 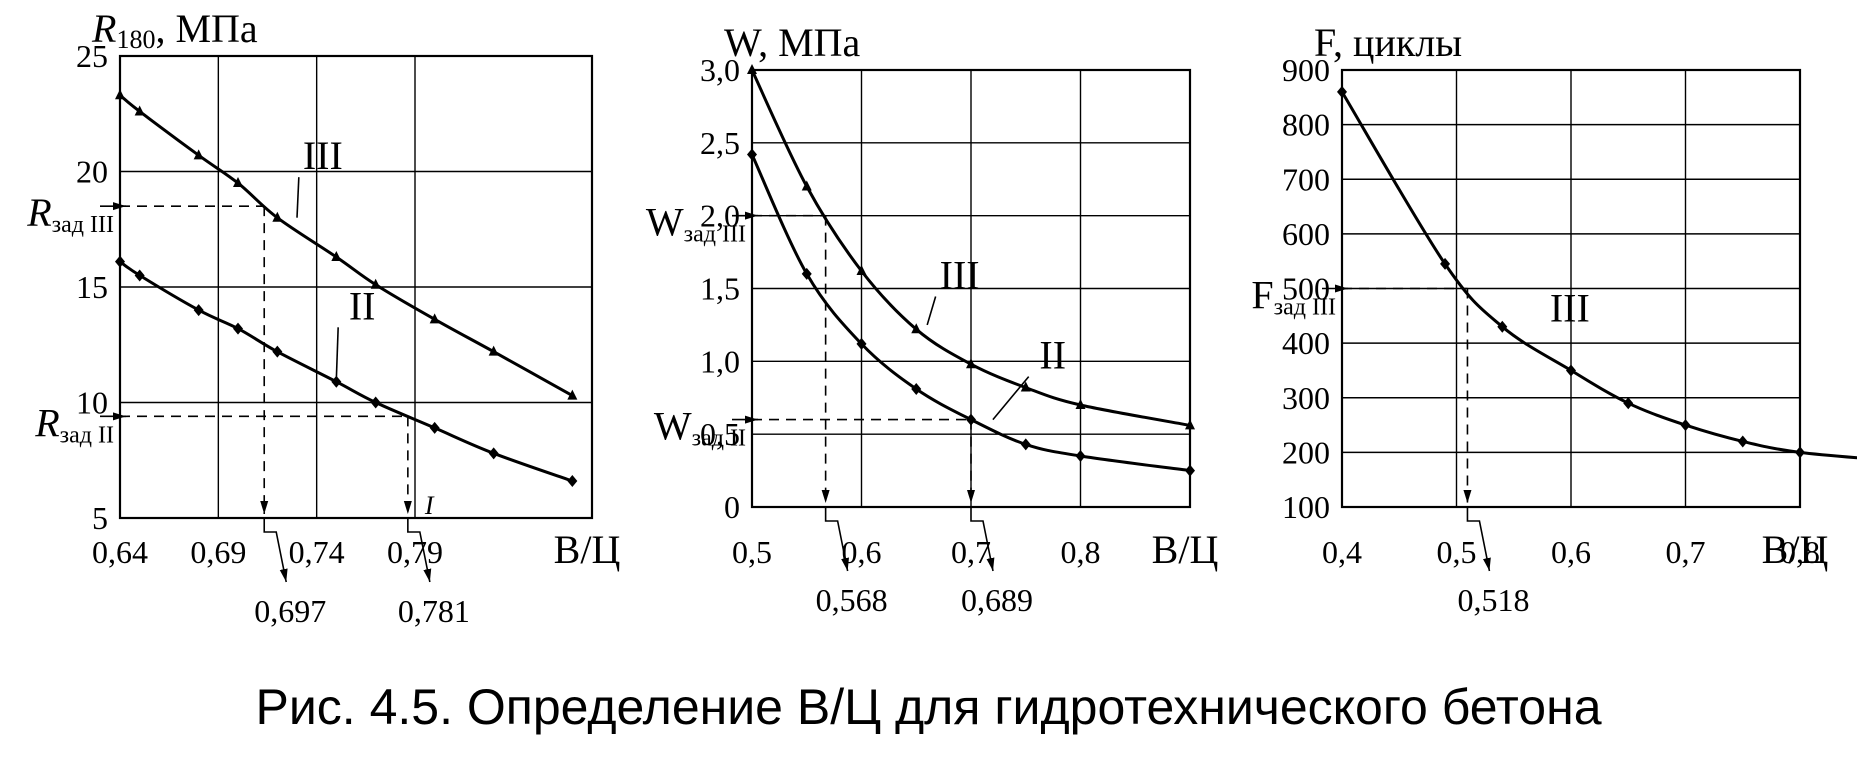 I want to click on y-tick-label: 300, so click(x=1306, y=398).